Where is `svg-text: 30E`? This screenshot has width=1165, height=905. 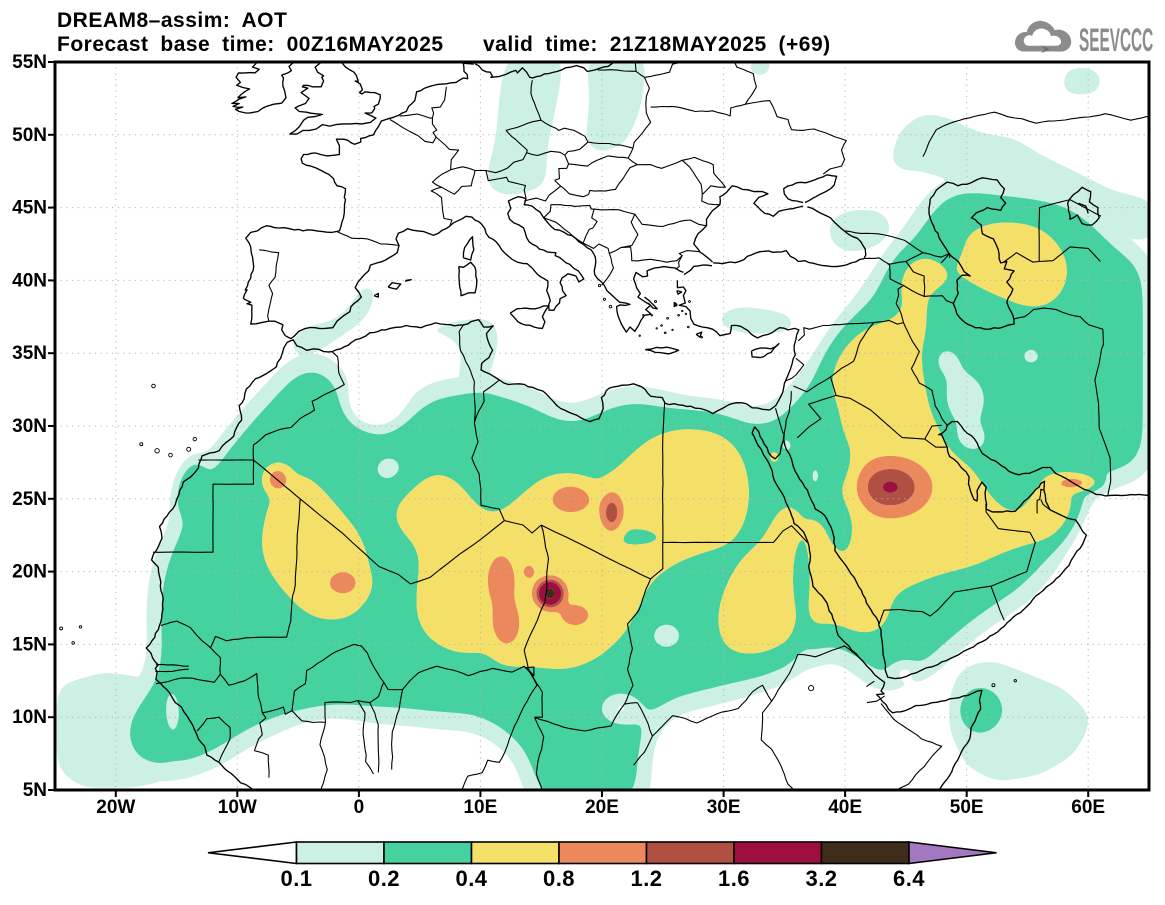
svg-text: 30E is located at coordinates (724, 807).